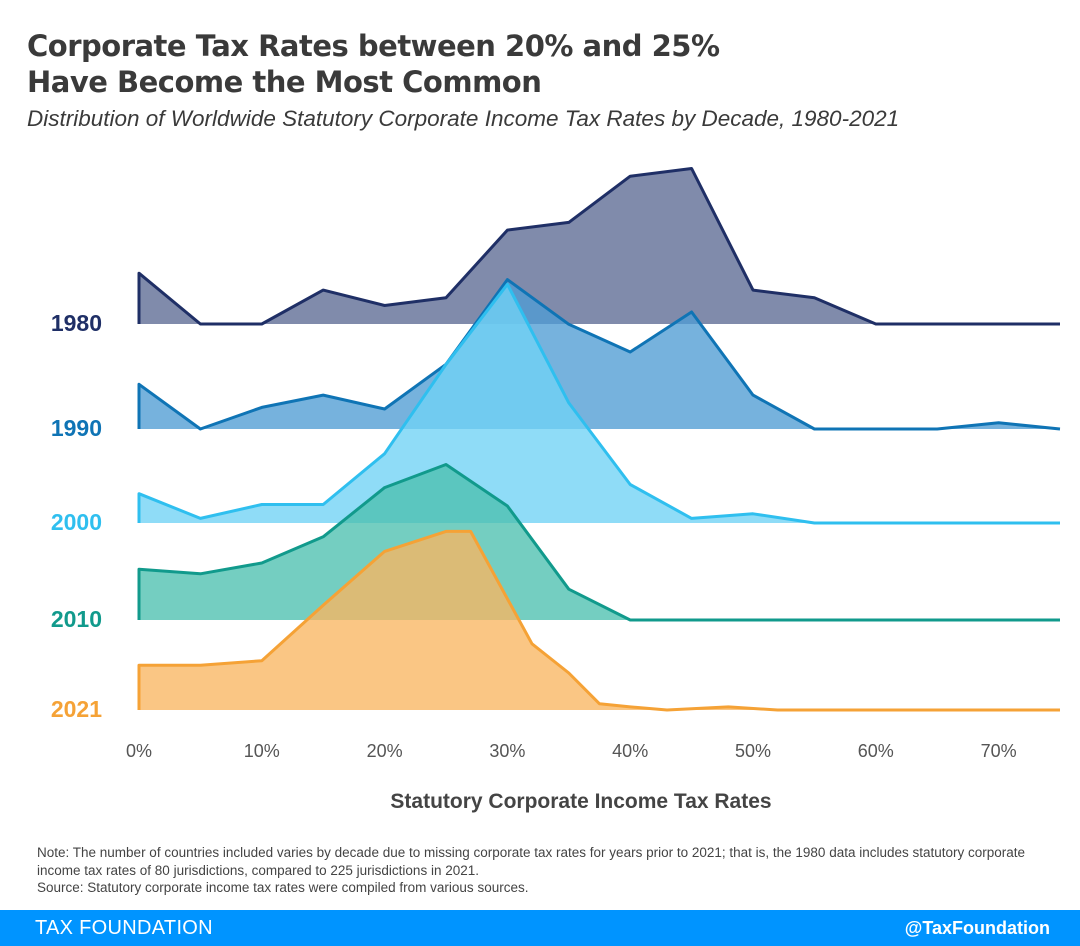 The height and width of the screenshot is (946, 1080). What do you see at coordinates (262, 751) in the screenshot?
I see `x-tick-label: 10%` at bounding box center [262, 751].